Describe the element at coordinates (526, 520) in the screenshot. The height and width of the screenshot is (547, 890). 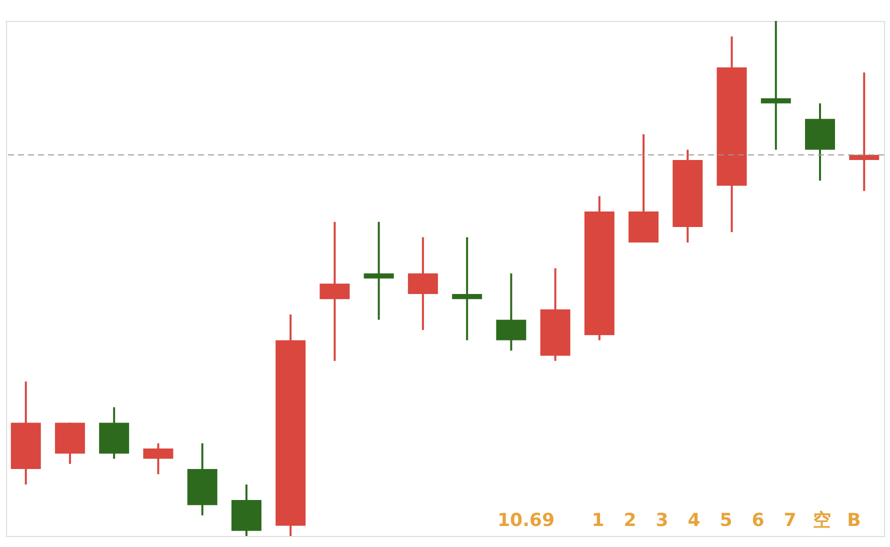
I see `annotation: 10.69` at that location.